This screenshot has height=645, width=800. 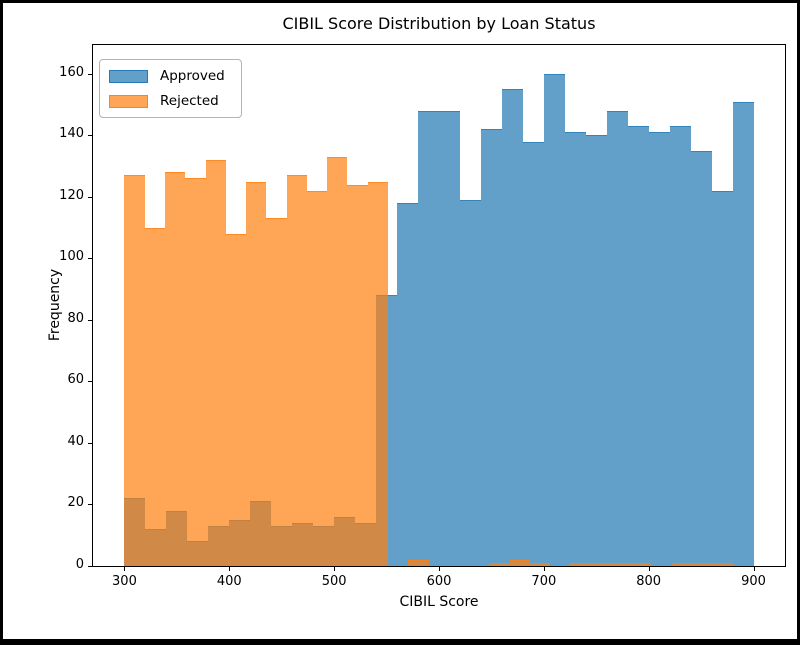 I want to click on y-tick-label: 100, so click(x=71, y=257).